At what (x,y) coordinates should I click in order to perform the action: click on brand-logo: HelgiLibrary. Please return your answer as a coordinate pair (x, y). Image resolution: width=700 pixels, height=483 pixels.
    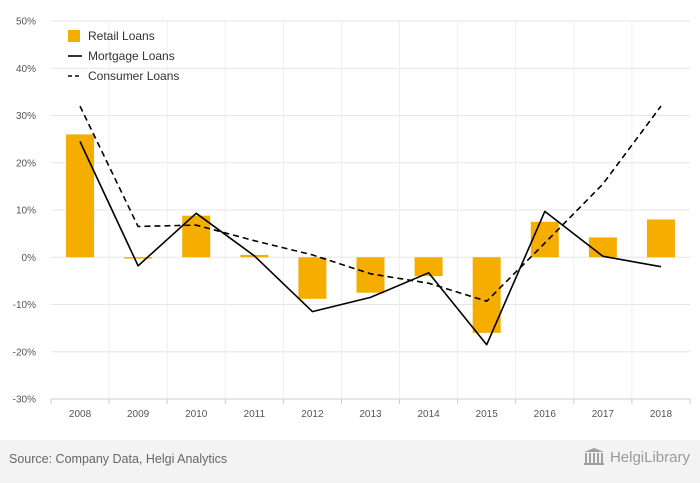
    Looking at the image, I should click on (636, 457).